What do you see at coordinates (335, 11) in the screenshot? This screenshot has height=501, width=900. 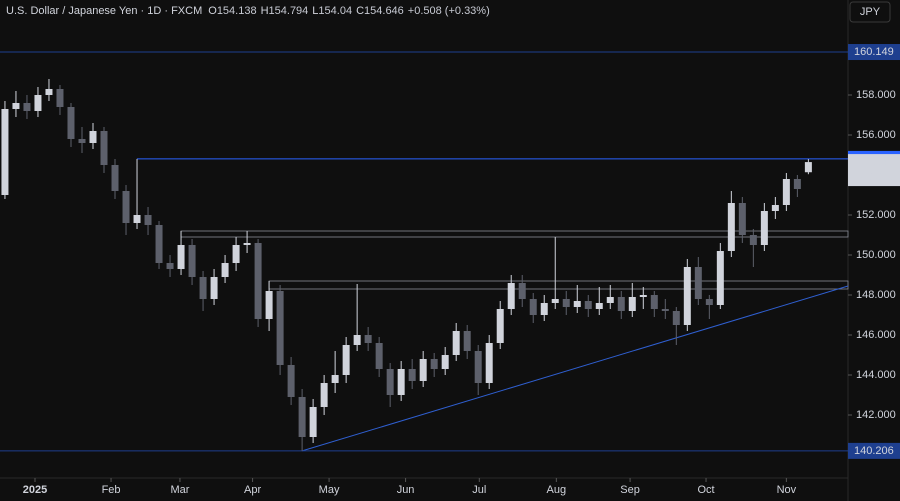 I see `ohlc-value: 154.04` at bounding box center [335, 11].